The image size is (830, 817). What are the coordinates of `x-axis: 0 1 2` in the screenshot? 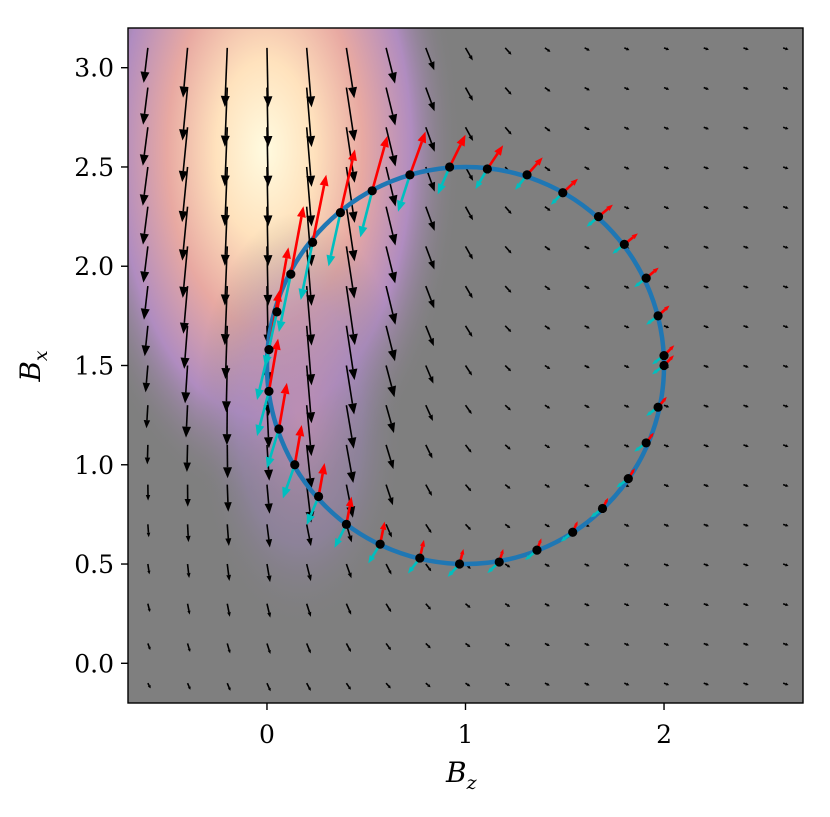 It's located at (465, 726).